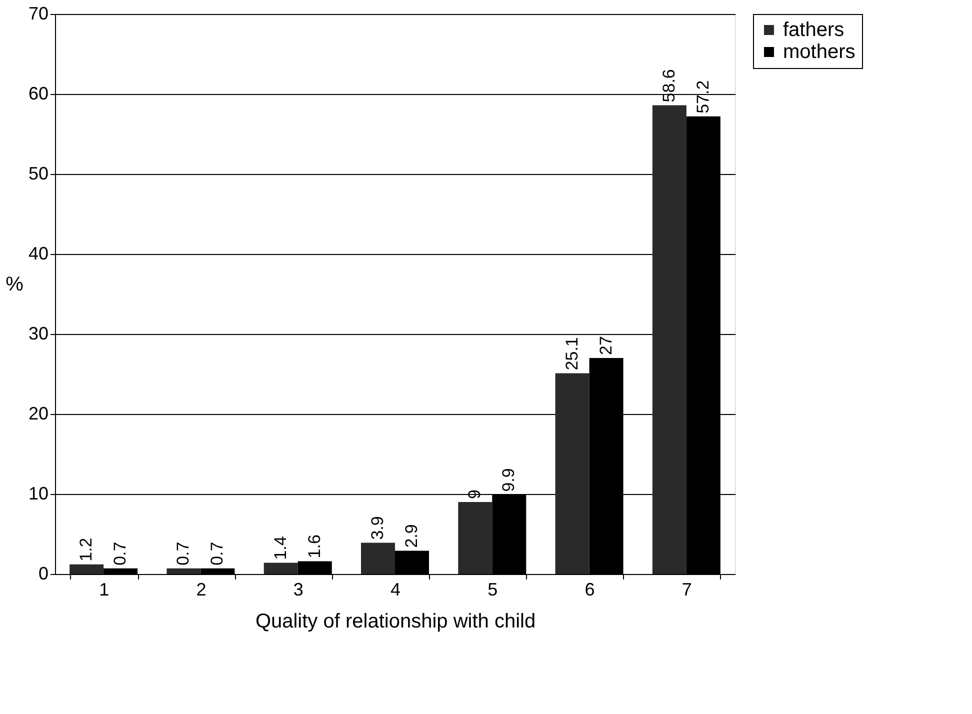 Image resolution: width=972 pixels, height=714 pixels. I want to click on data-label: 58.6, so click(668, 85).